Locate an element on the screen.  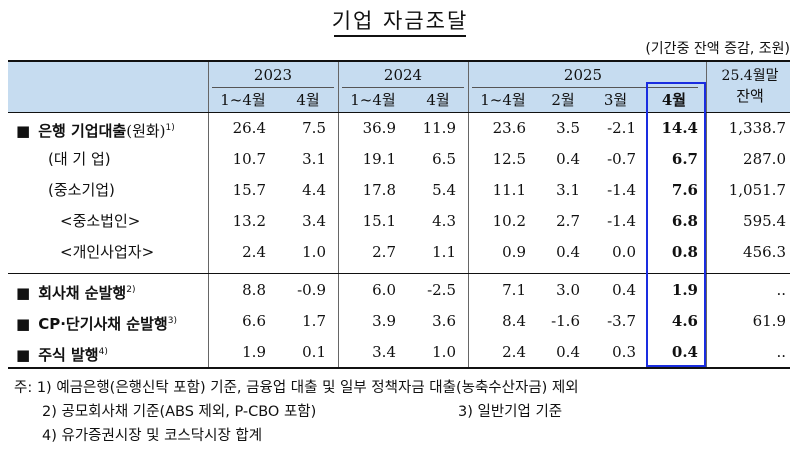
table-cell: 3.4 is located at coordinates (384, 352).